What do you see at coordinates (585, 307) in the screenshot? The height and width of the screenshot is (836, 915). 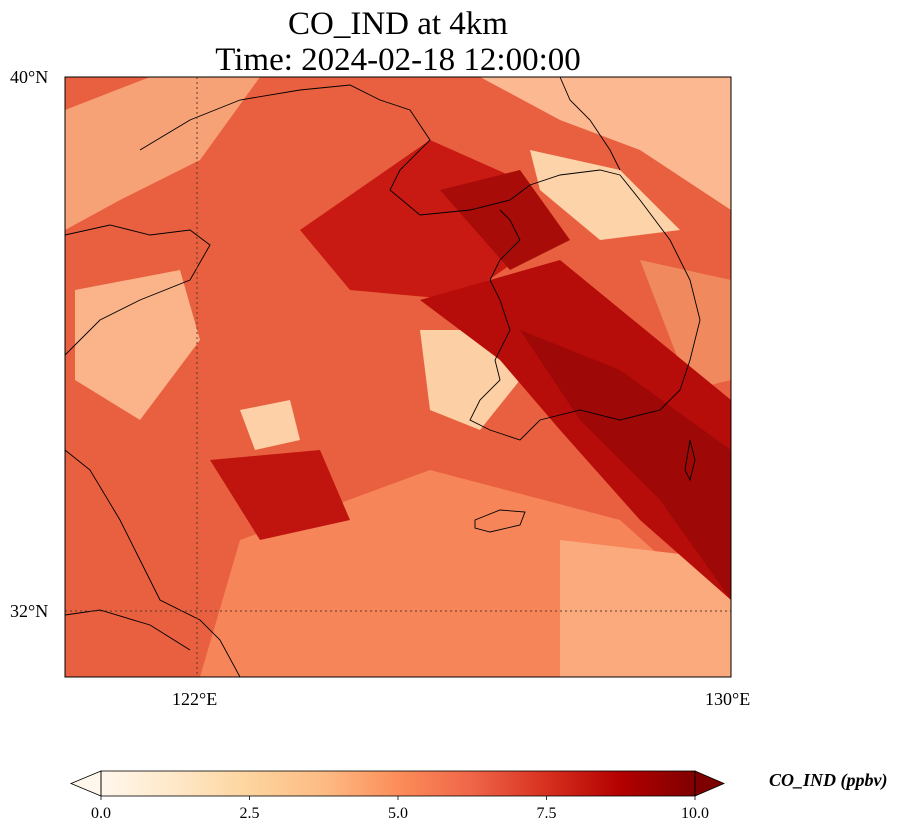 I see `coastline-korean-peninsula` at bounding box center [585, 307].